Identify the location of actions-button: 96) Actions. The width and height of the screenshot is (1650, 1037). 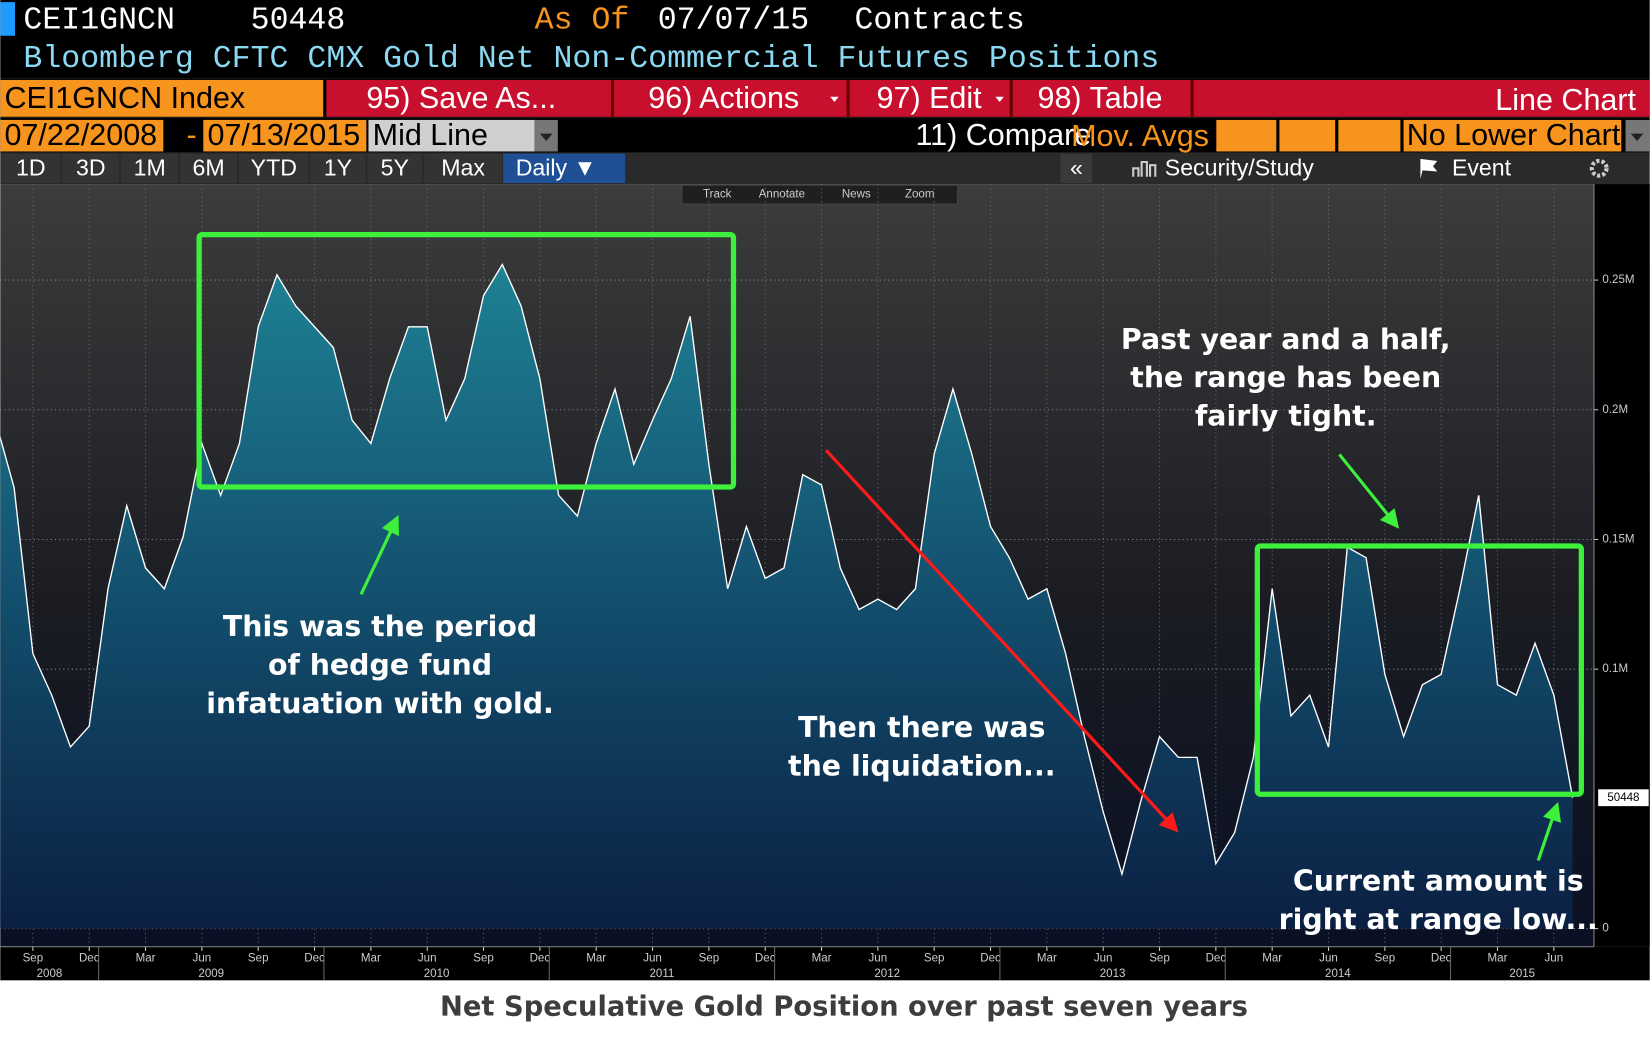
(723, 98).